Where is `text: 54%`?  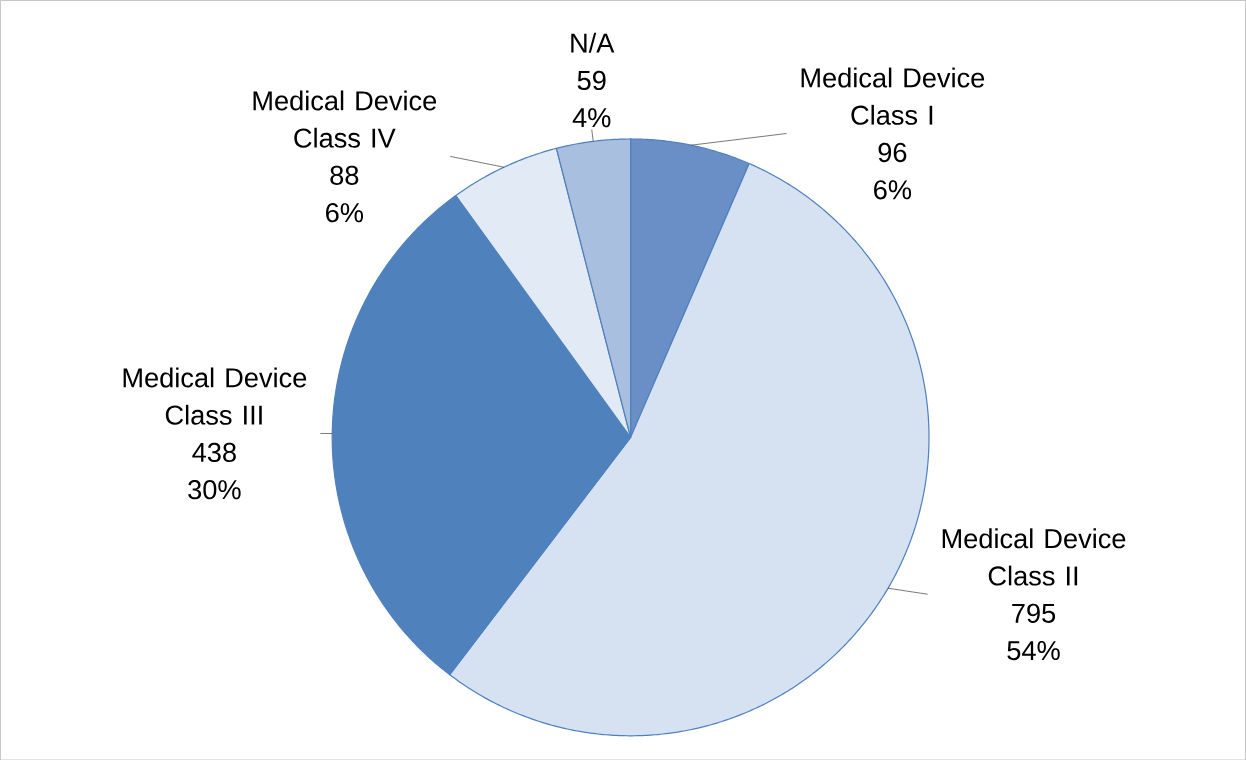 text: 54% is located at coordinates (1033, 650).